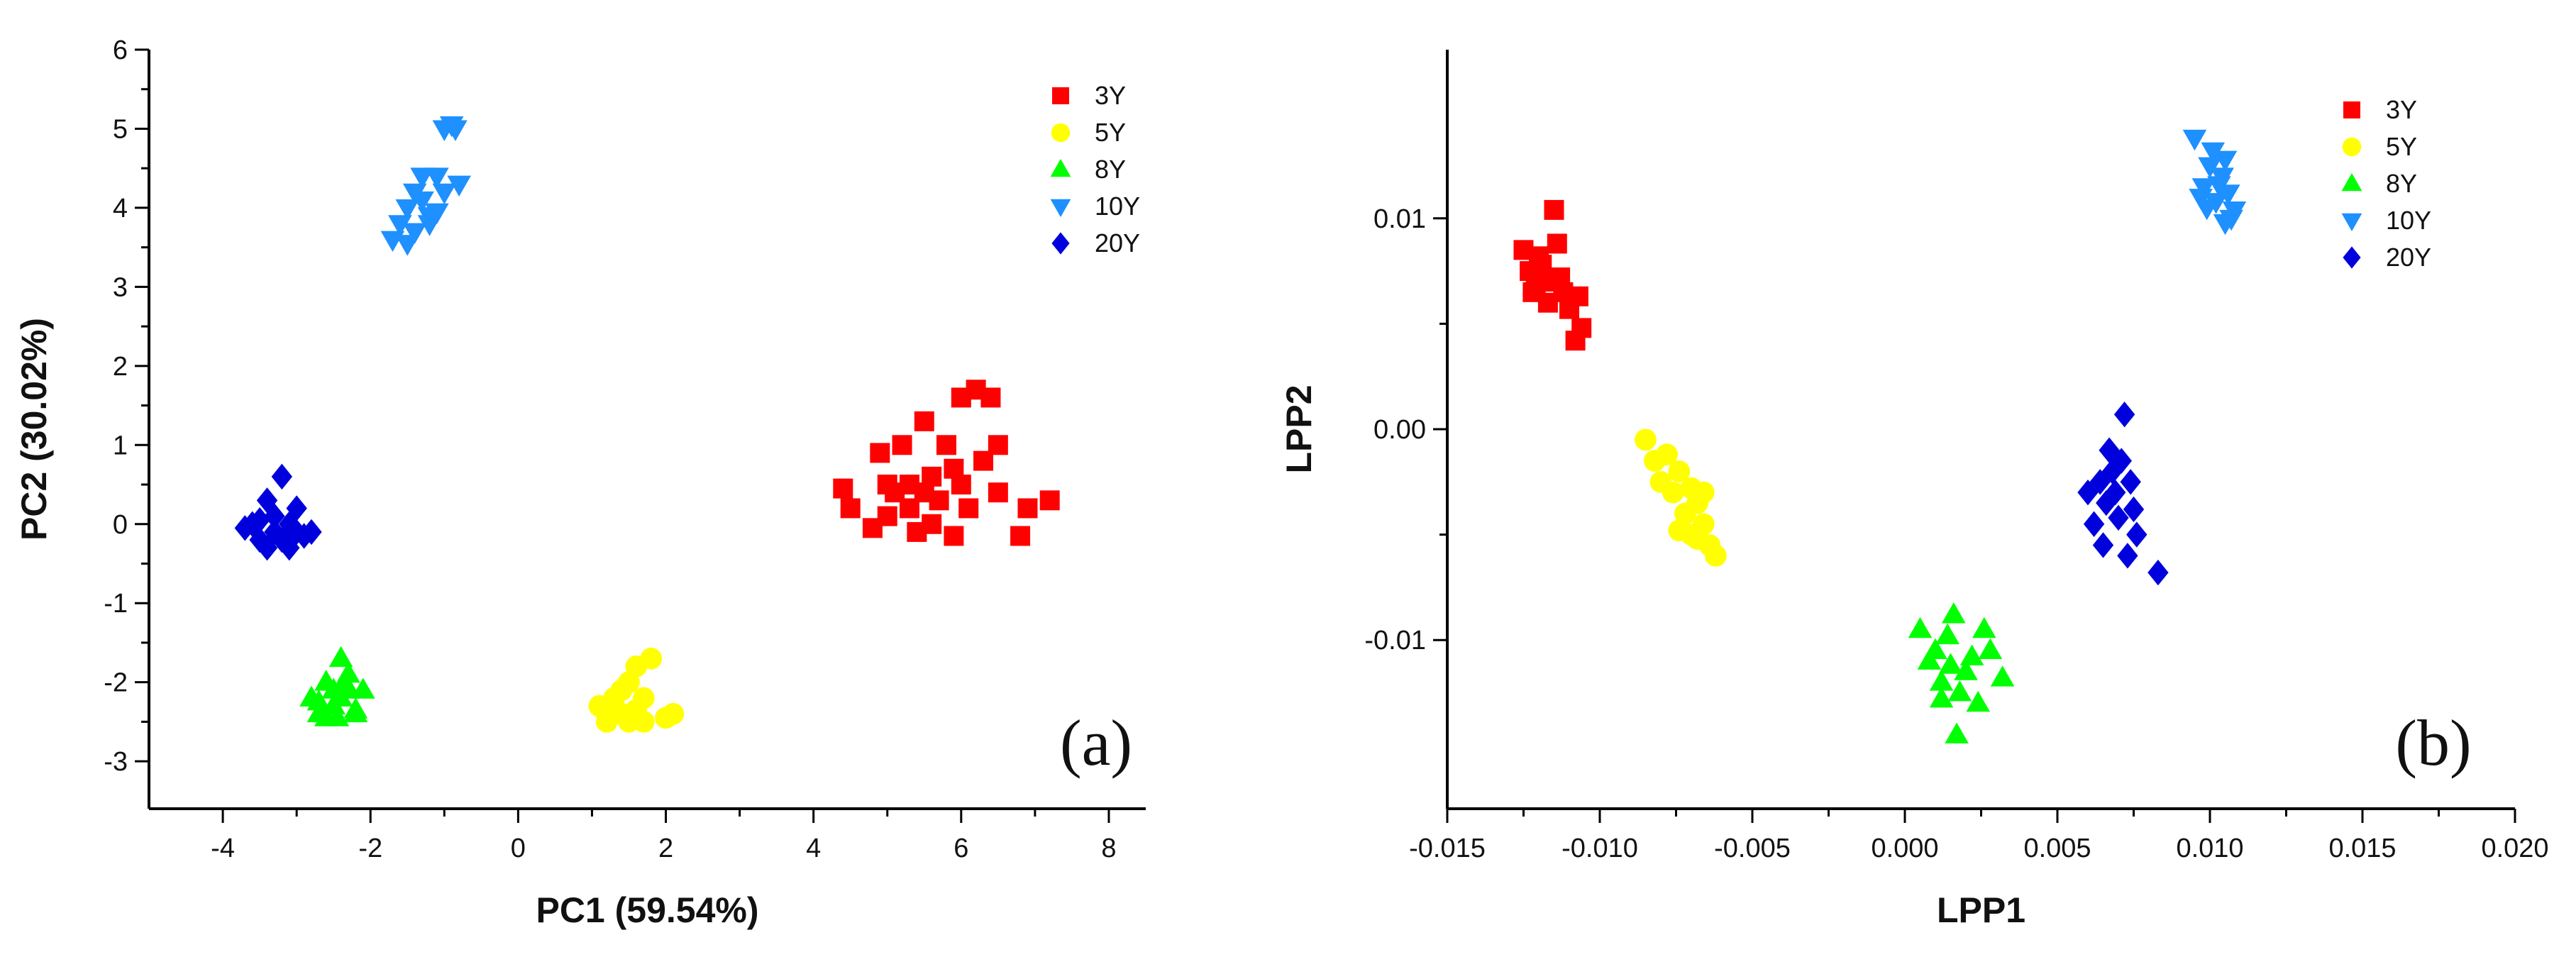 This screenshot has height=957, width=2576. What do you see at coordinates (1060, 168) in the screenshot?
I see `legend-marker-8Y` at bounding box center [1060, 168].